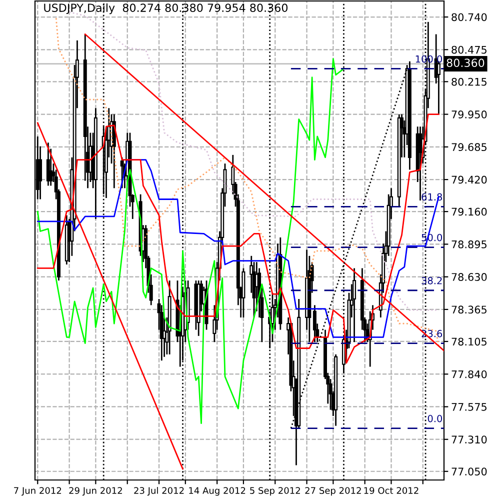 The height and width of the screenshot is (500, 500). Describe the element at coordinates (469, 50) in the screenshot. I see `y-tick-label: 80.475` at that location.